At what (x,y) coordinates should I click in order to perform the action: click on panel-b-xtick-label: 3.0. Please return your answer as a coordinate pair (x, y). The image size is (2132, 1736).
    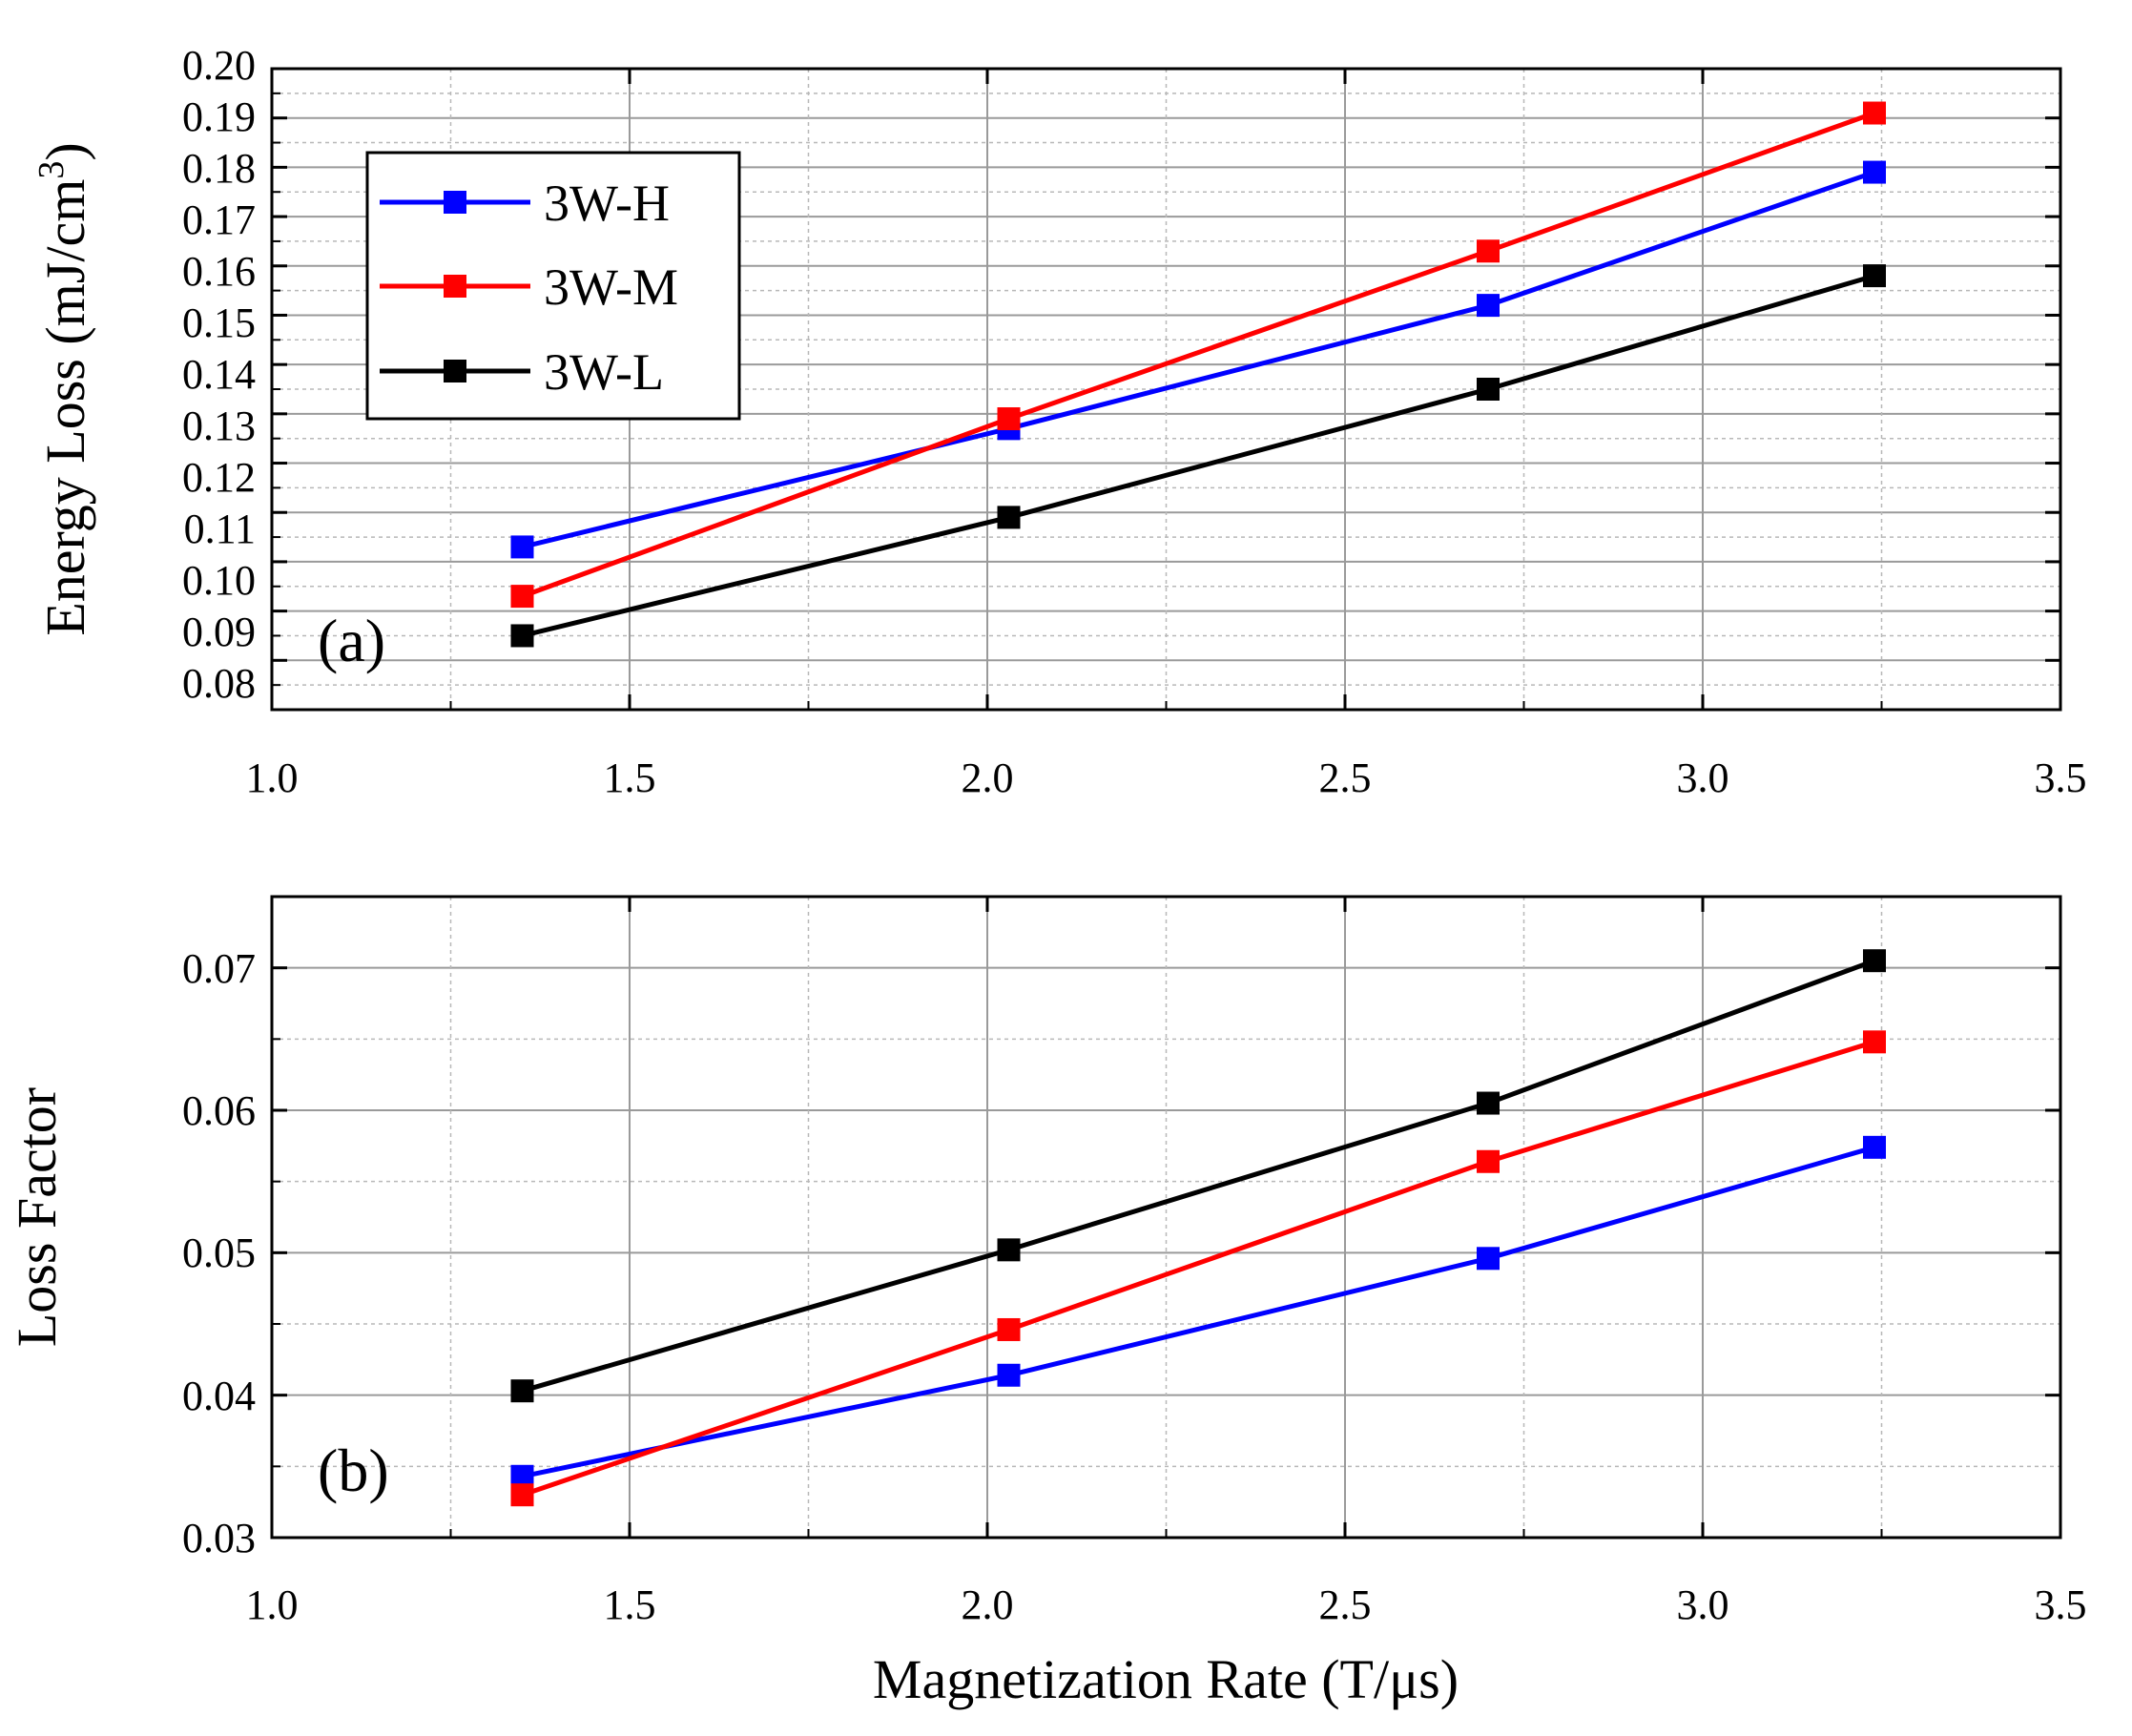
    Looking at the image, I should click on (1703, 1604).